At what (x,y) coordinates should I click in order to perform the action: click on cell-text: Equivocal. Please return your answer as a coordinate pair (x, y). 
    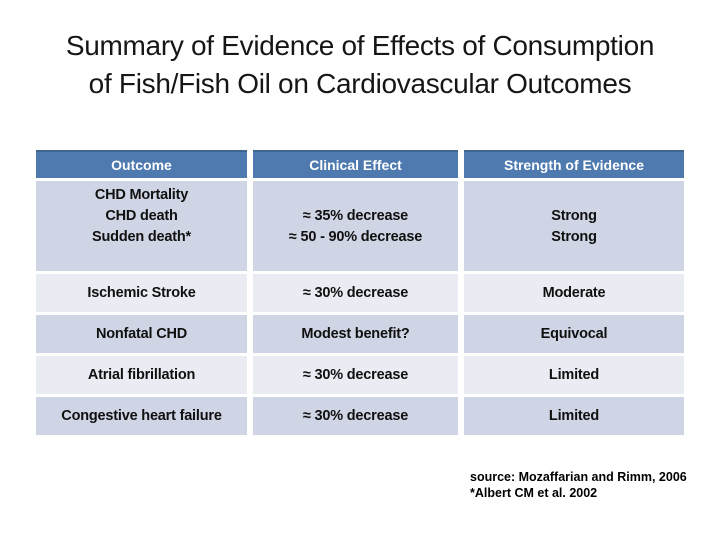
    Looking at the image, I should click on (574, 333).